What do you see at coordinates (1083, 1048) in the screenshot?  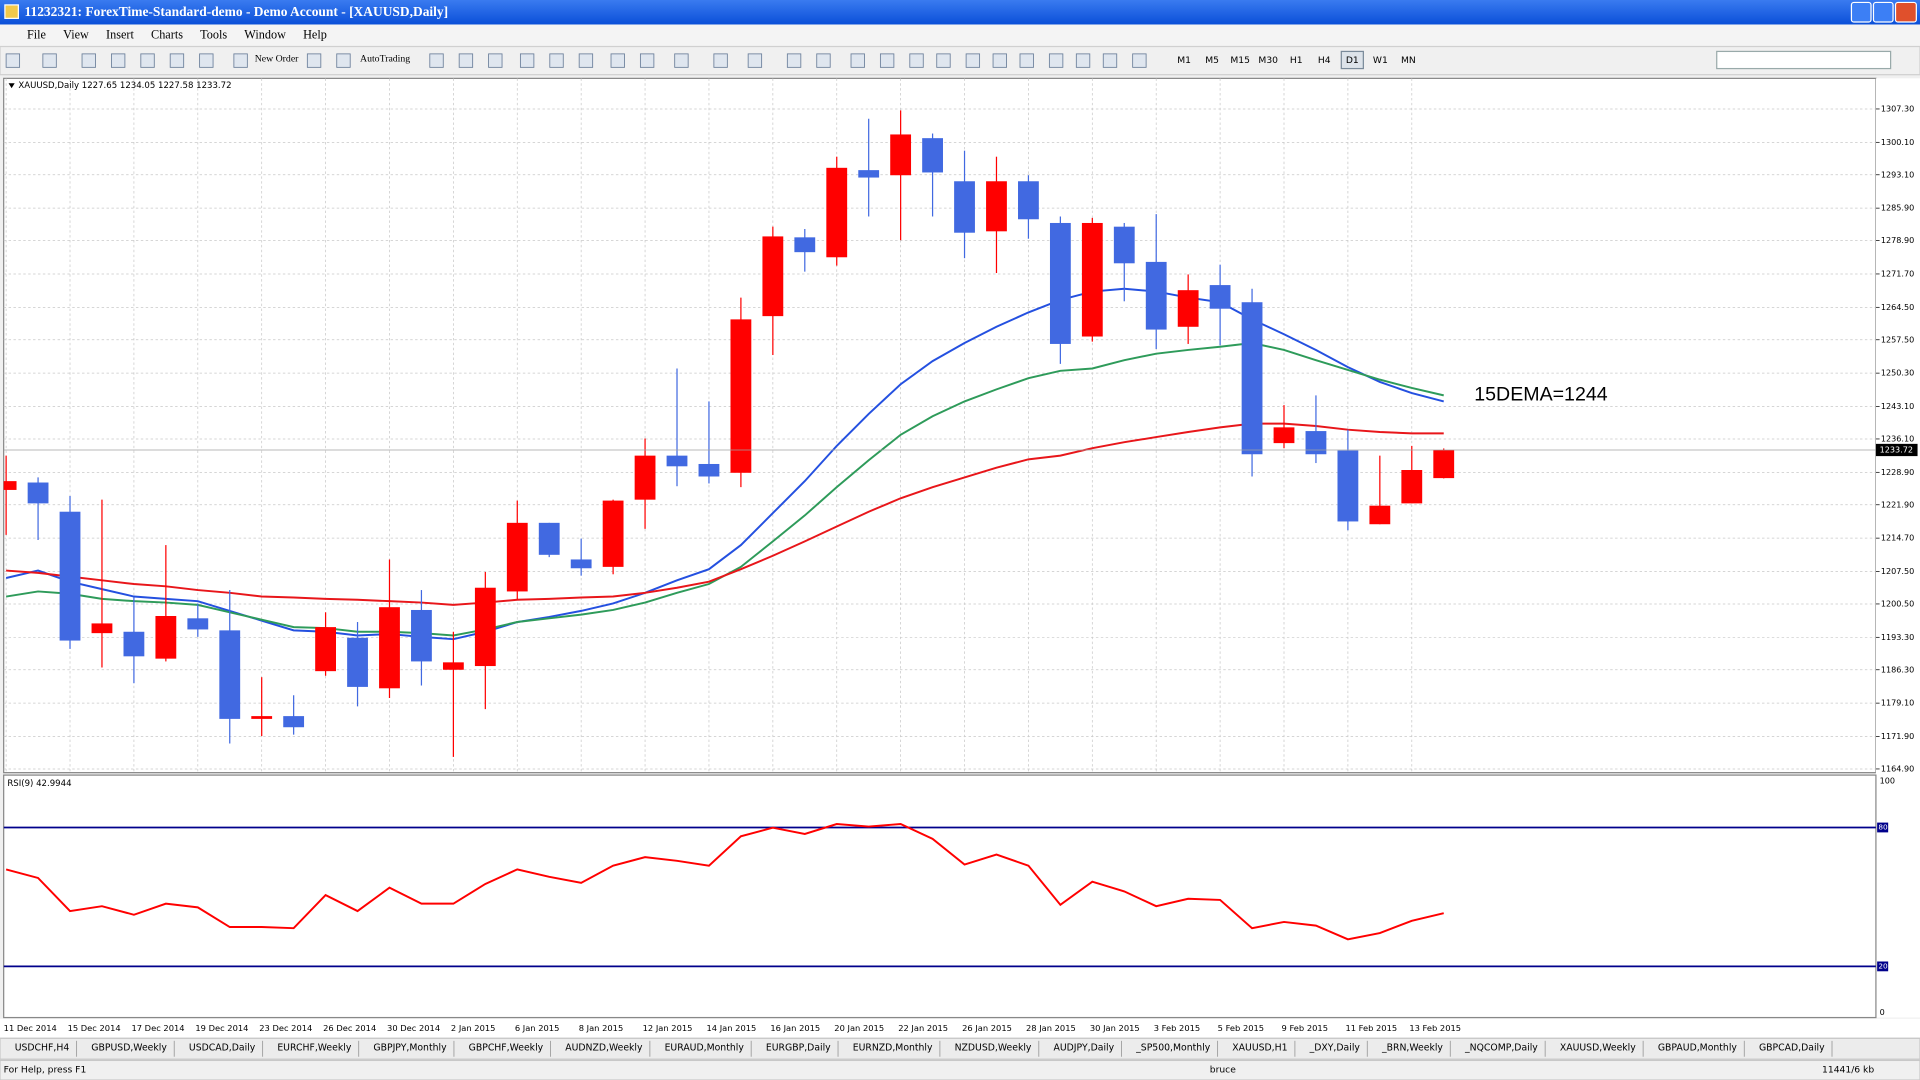 I see `chart-tab: AUDJPY,Daily` at bounding box center [1083, 1048].